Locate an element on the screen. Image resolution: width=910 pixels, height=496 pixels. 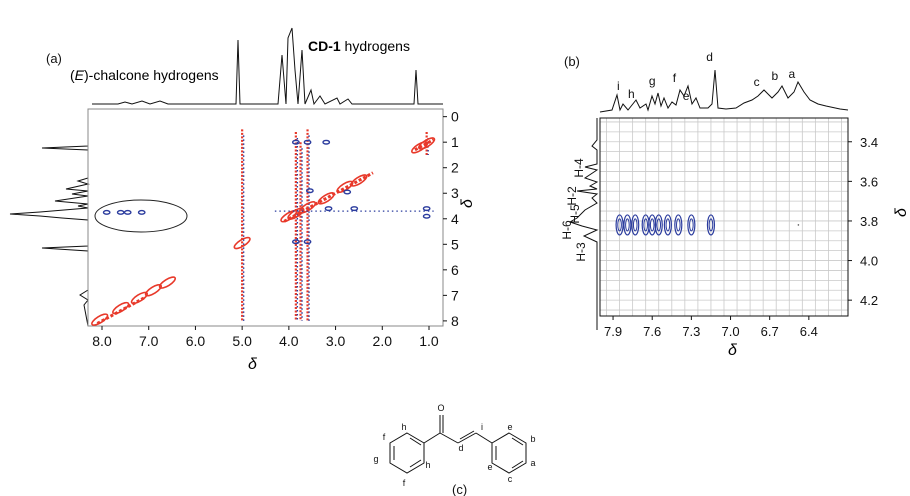
structure-atom-label: O is located at coordinates (440, 408).